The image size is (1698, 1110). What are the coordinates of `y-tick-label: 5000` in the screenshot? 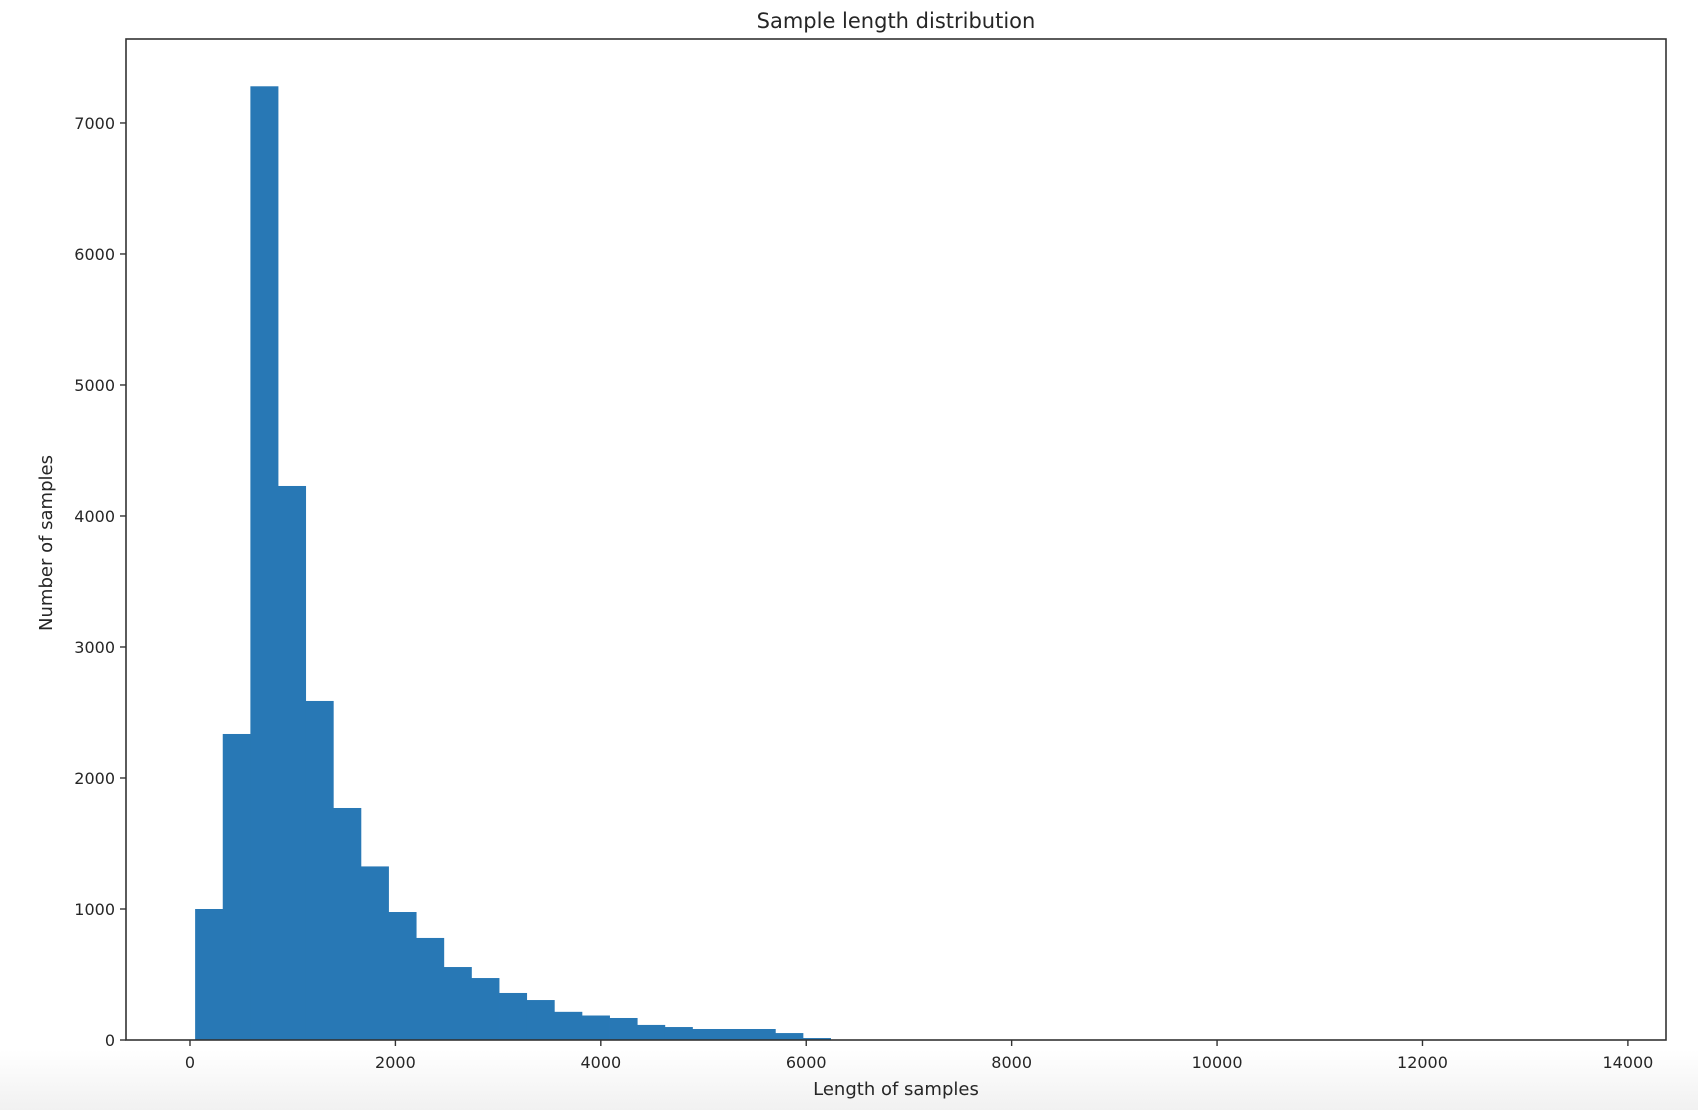 It's located at (94, 385).